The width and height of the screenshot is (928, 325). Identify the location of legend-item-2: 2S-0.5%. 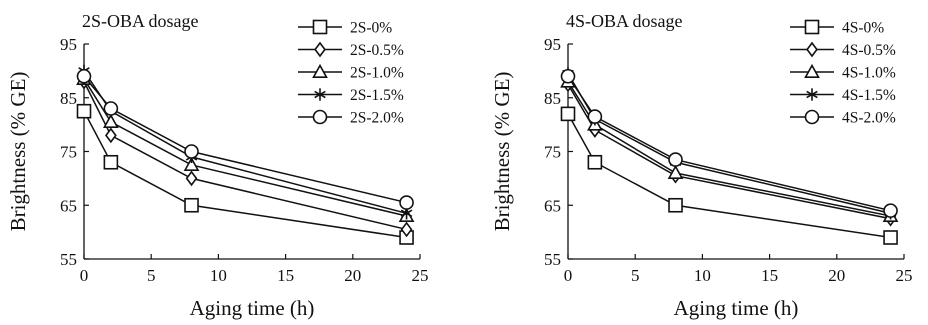
(351, 50).